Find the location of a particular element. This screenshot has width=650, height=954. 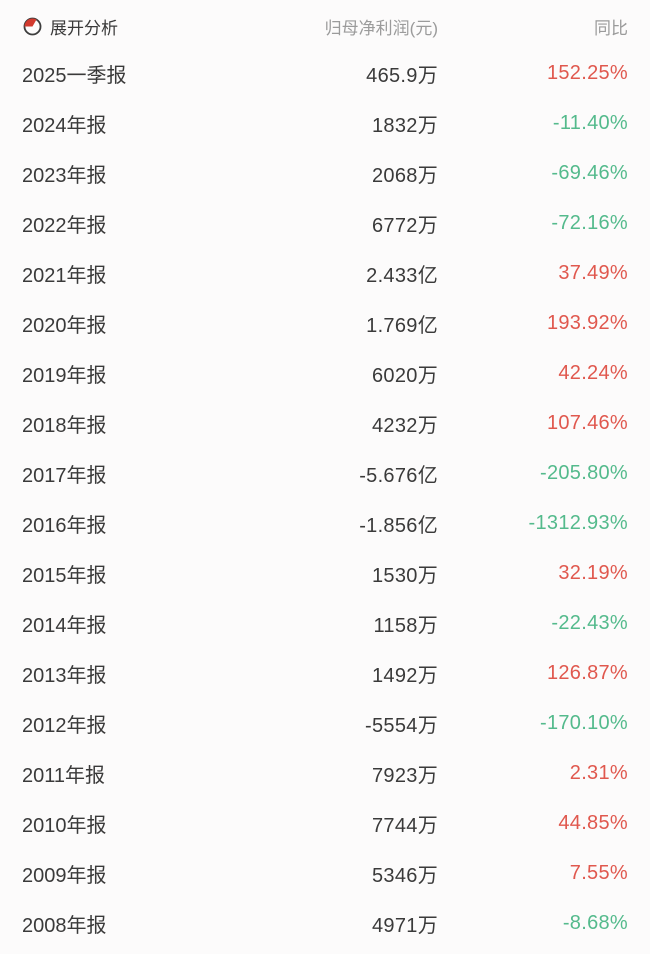

yoy-change-value: 42.24% is located at coordinates (593, 372).